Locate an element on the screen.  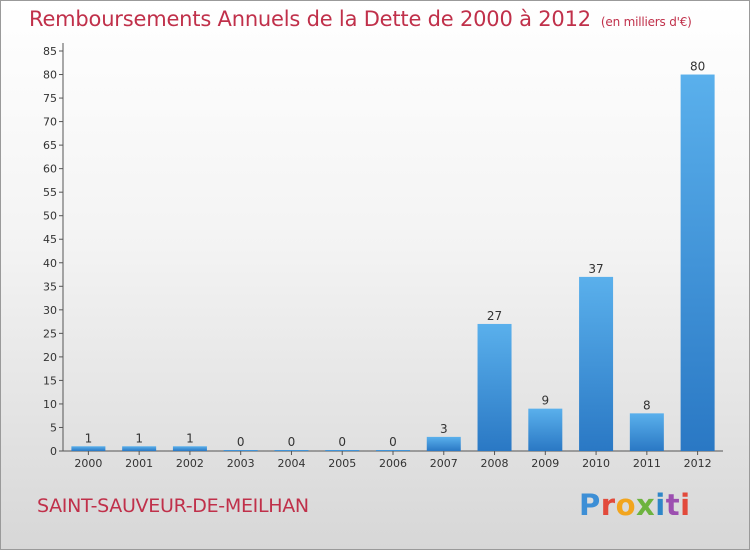
logo-letter: r is located at coordinates (608, 505).